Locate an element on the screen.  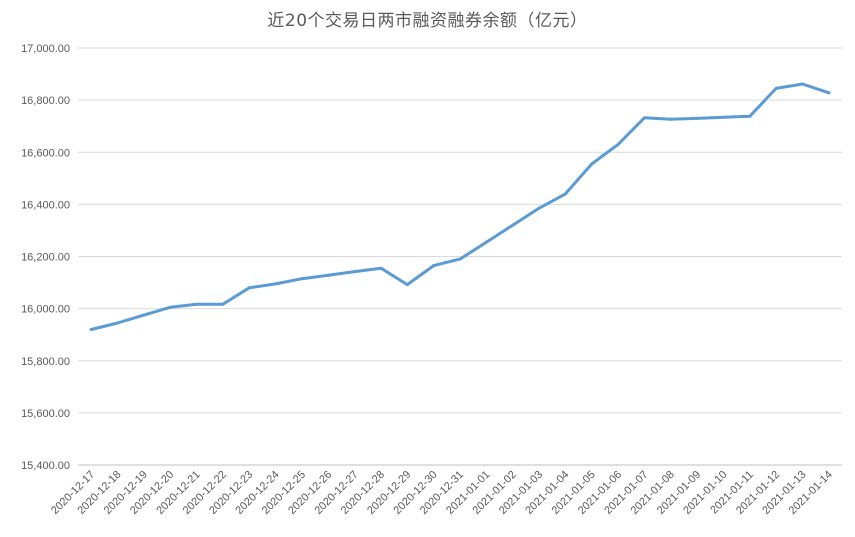
chart-title: 近20个交易日两市融资融券余额（亿元） is located at coordinates (427, 21).